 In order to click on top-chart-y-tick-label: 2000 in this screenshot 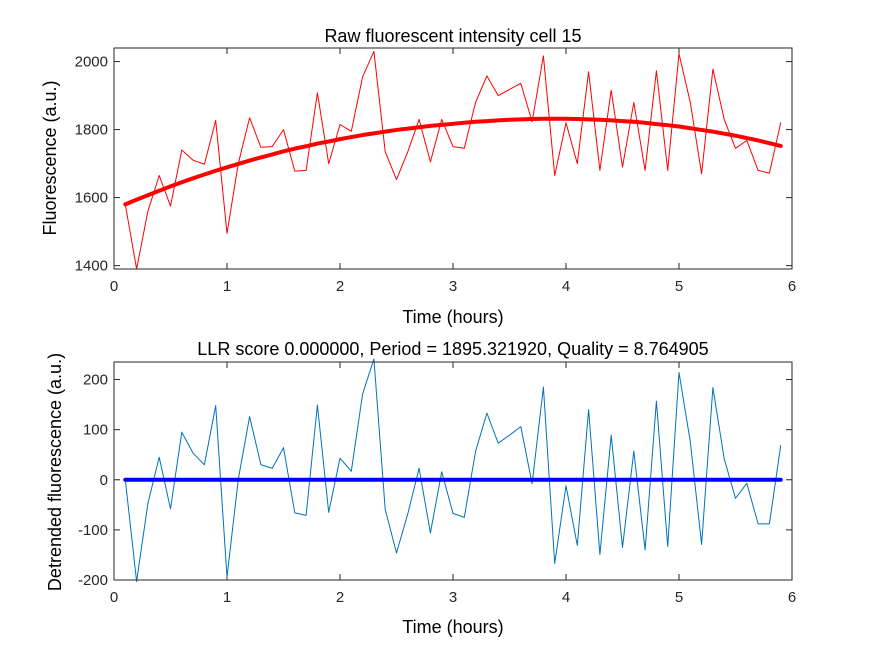, I will do `click(91, 62)`.